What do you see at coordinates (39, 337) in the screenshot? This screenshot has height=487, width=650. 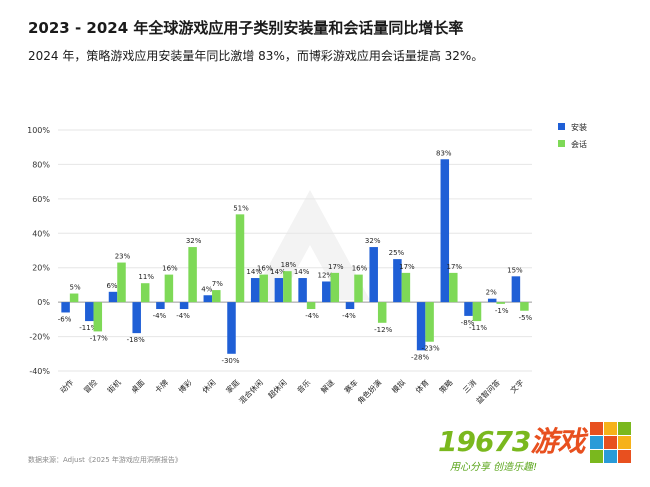 I see `y-tick-label: -20%` at bounding box center [39, 337].